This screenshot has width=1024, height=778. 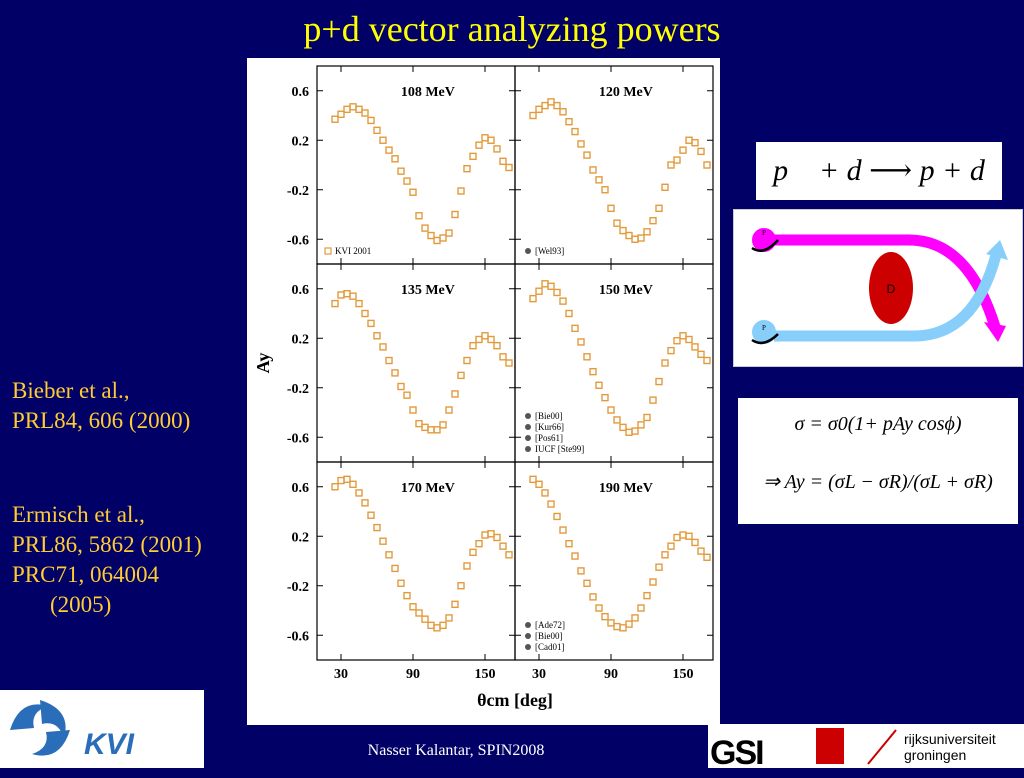 What do you see at coordinates (81, 604) in the screenshot?
I see `reference-line: (2005)` at bounding box center [81, 604].